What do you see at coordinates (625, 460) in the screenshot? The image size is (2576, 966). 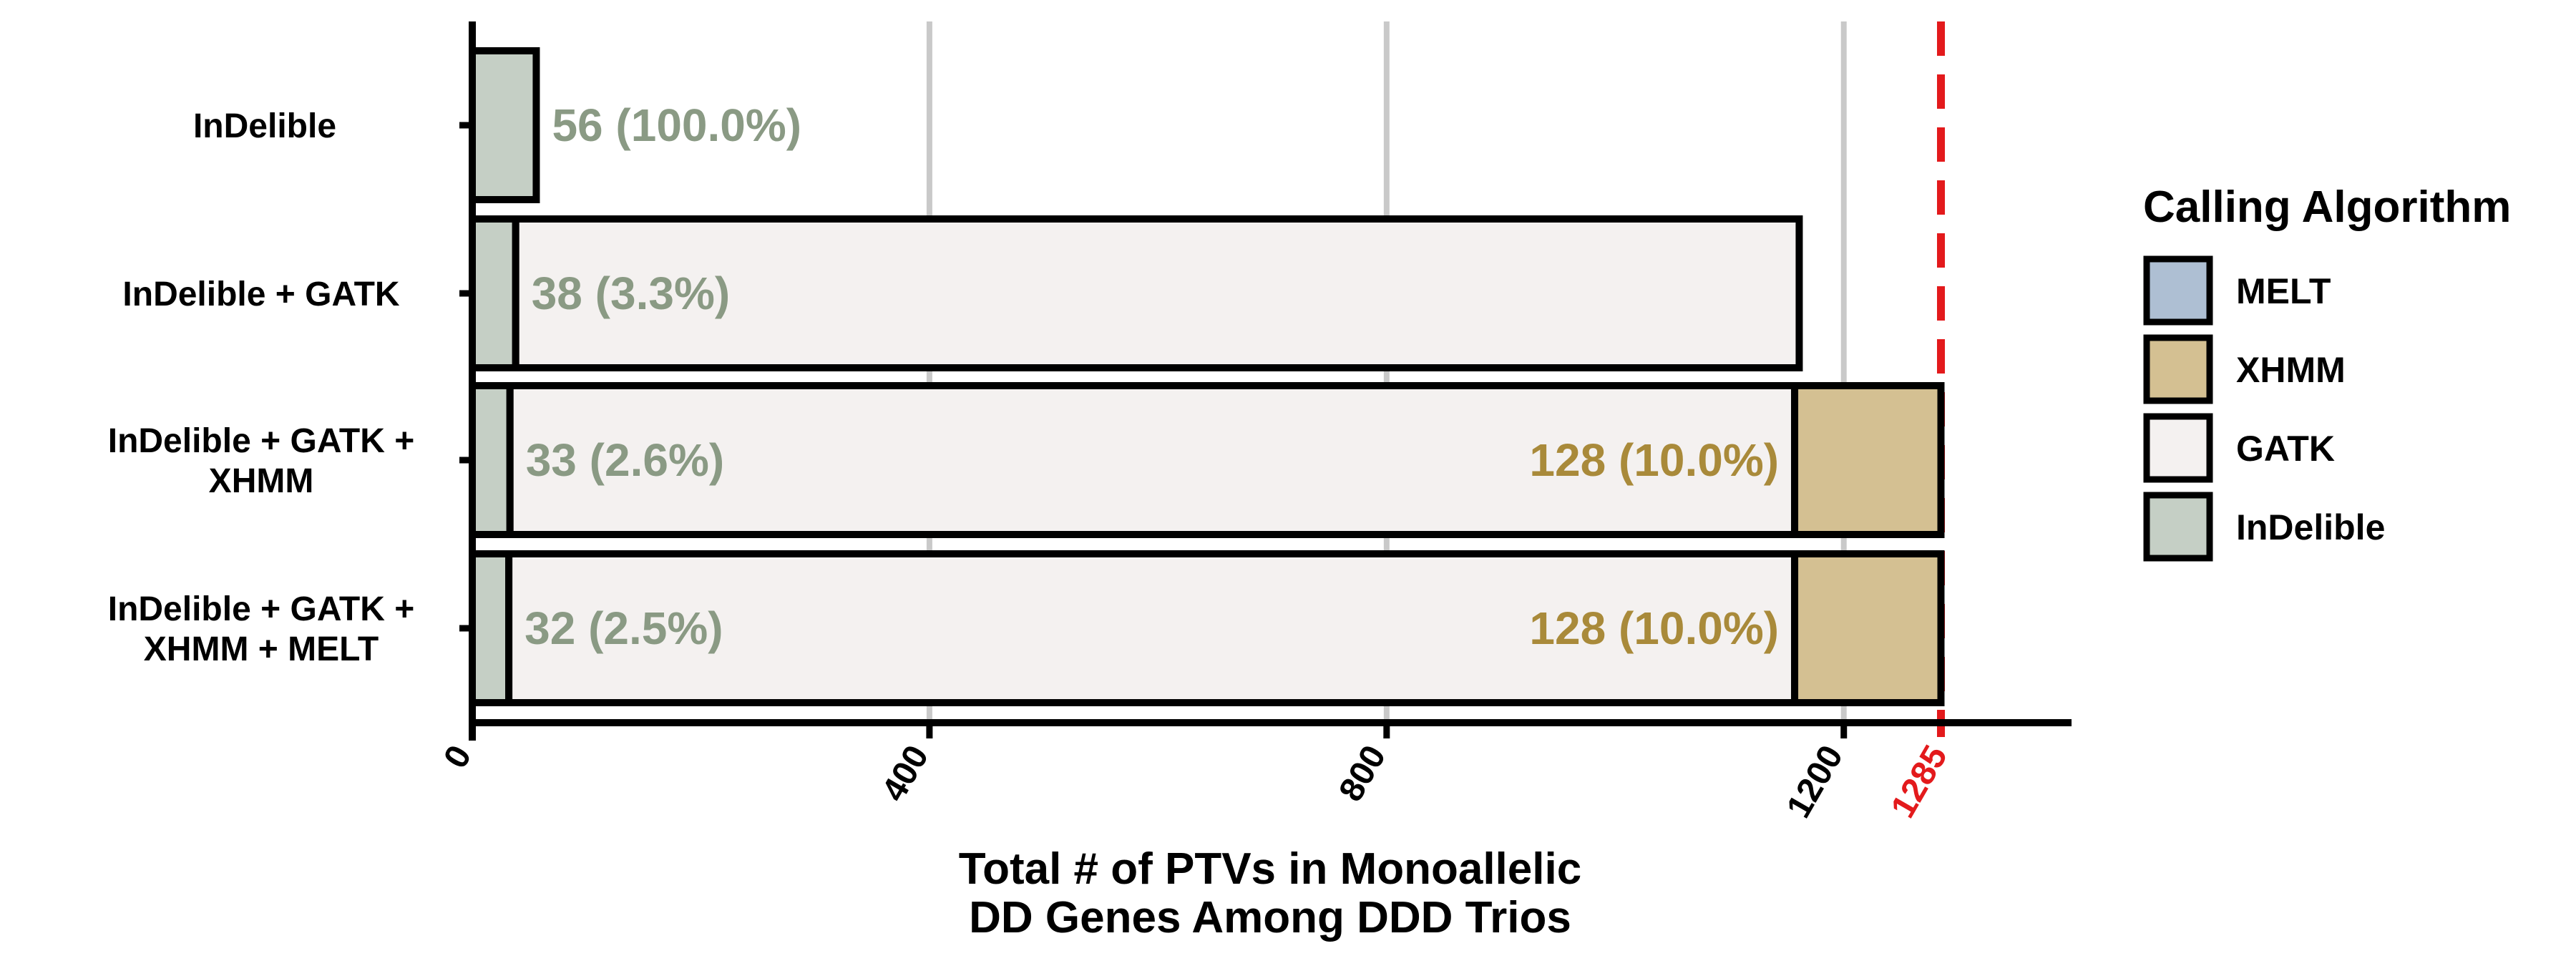 I see `bar-label-indelible-3: 33 (2.6%)` at bounding box center [625, 460].